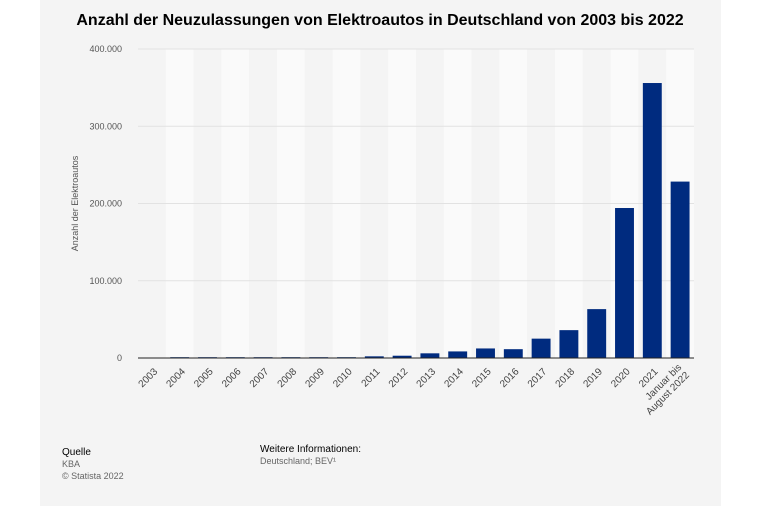 Image resolution: width=760 pixels, height=506 pixels. Describe the element at coordinates (71, 464) in the screenshot. I see `source-name: KBA` at that location.